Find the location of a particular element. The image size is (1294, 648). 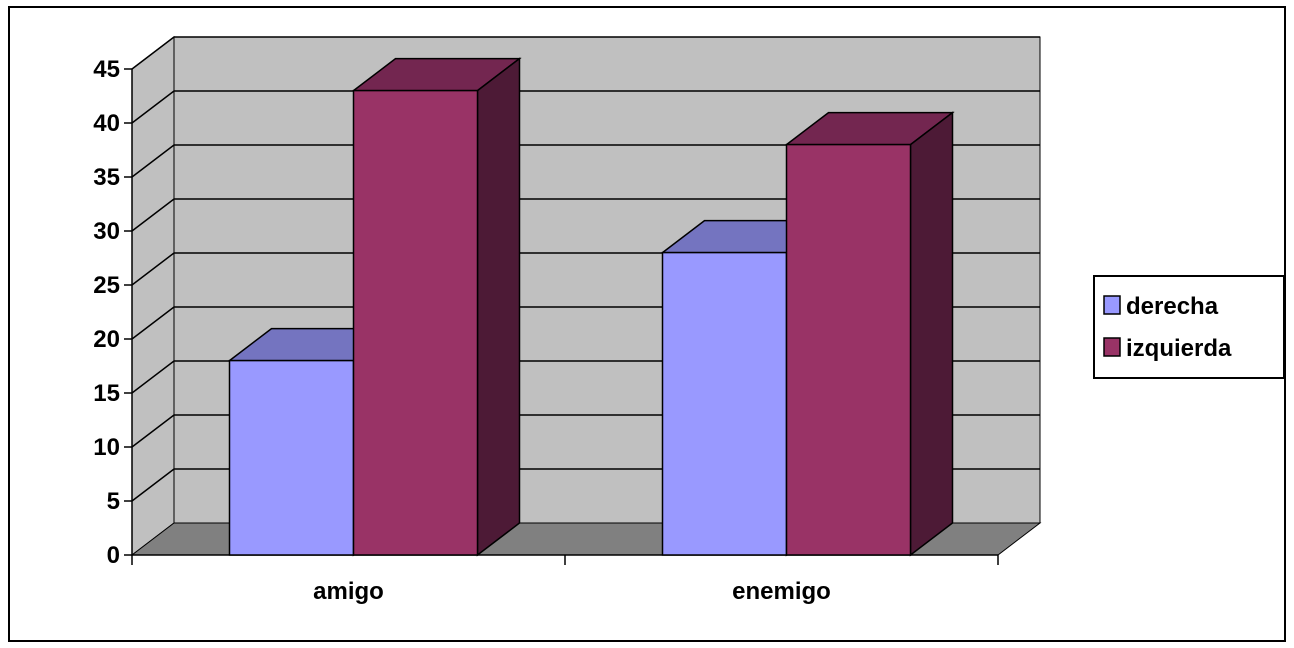

side-wall is located at coordinates (153, 296).